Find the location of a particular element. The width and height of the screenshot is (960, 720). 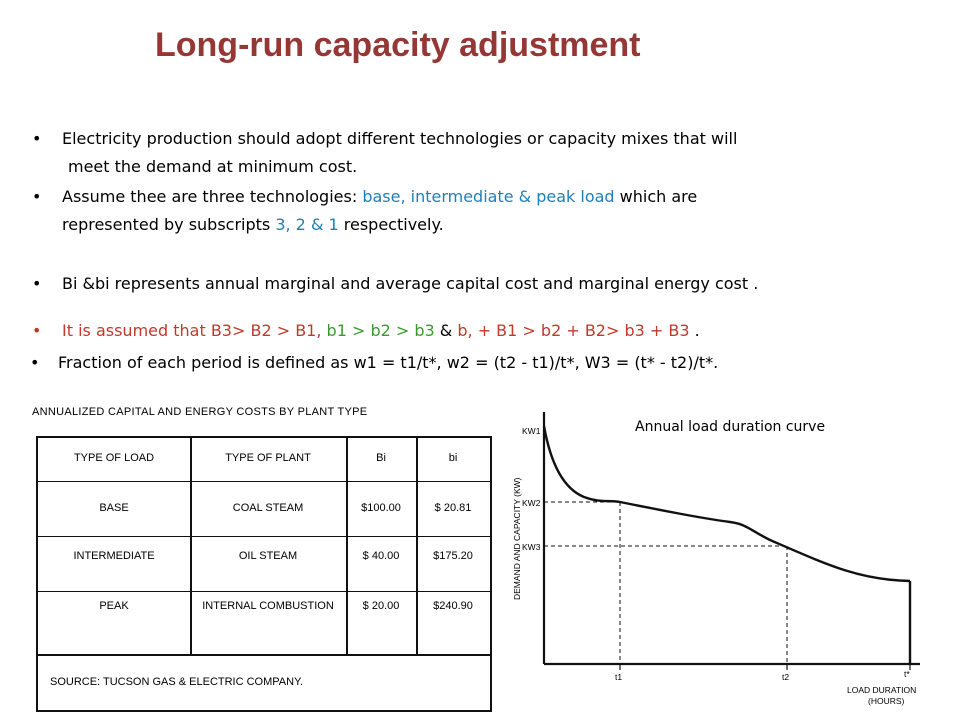

x-tick-label: t1 is located at coordinates (618, 677).